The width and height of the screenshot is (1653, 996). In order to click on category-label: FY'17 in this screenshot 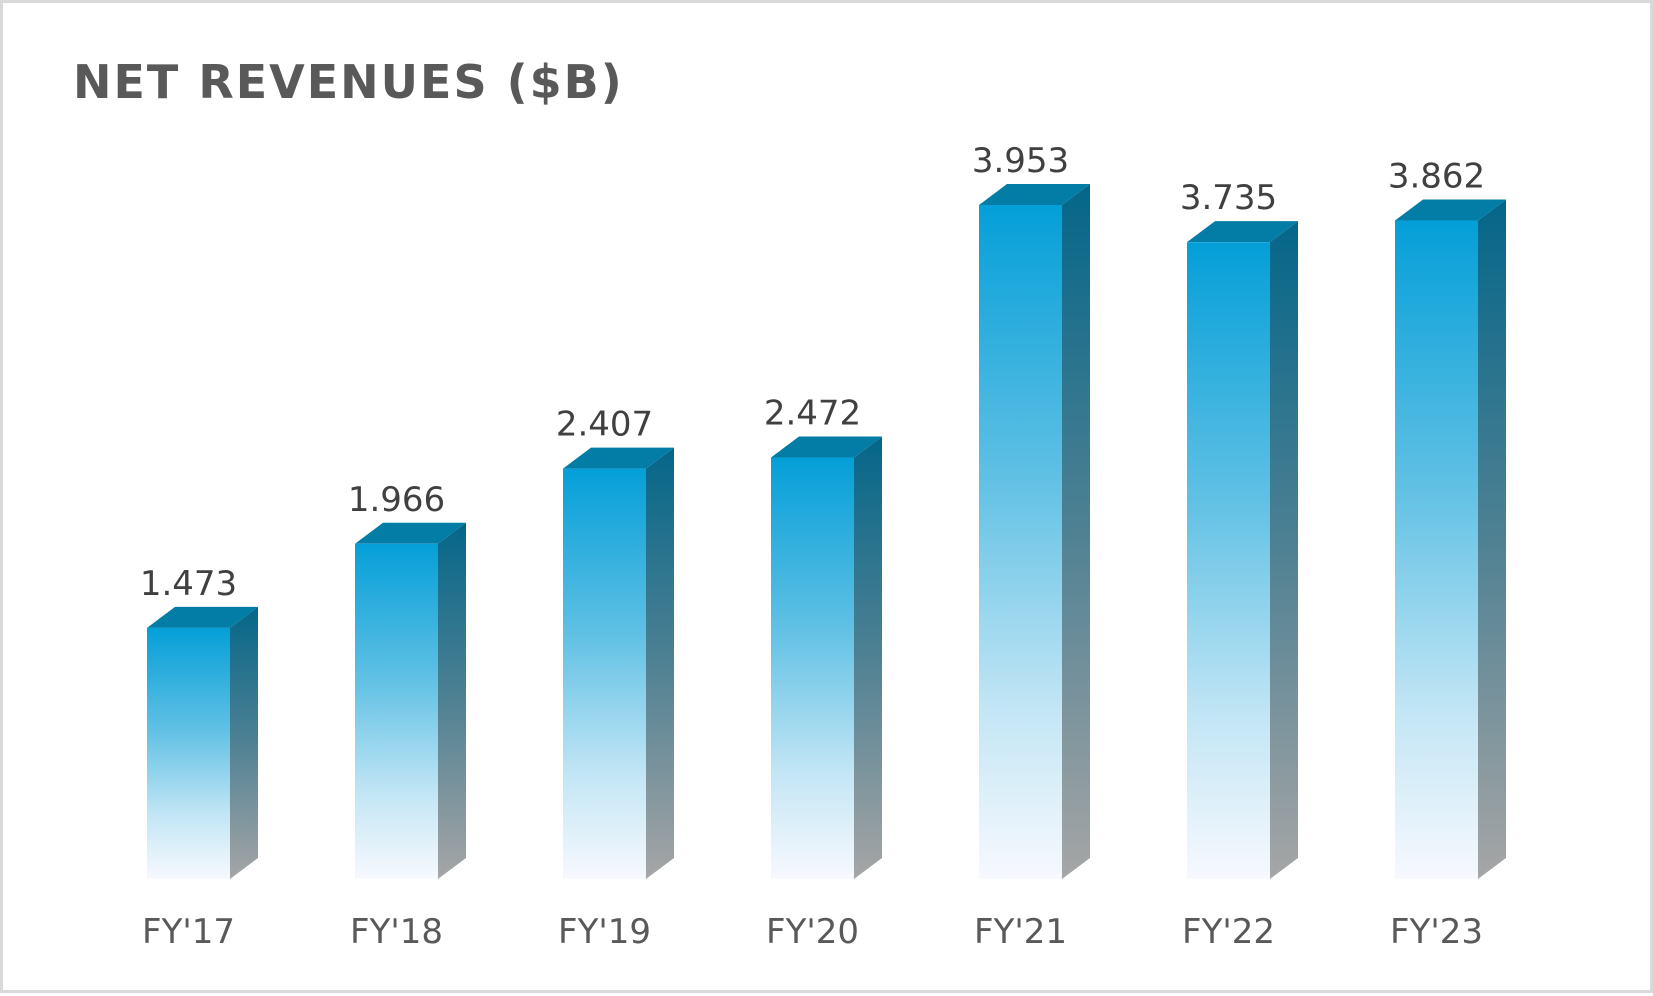, I will do `click(188, 932)`.